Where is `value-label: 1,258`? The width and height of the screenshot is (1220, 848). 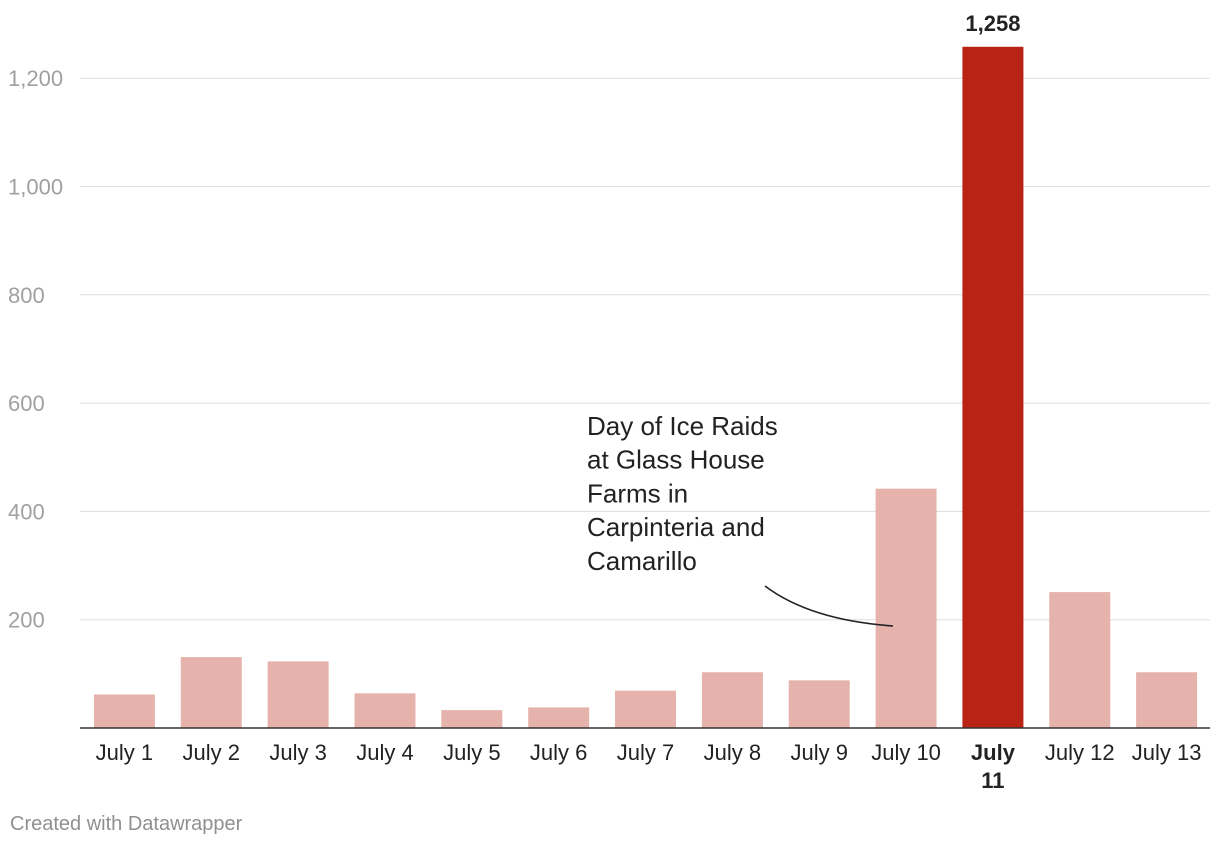
value-label: 1,258 is located at coordinates (992, 23).